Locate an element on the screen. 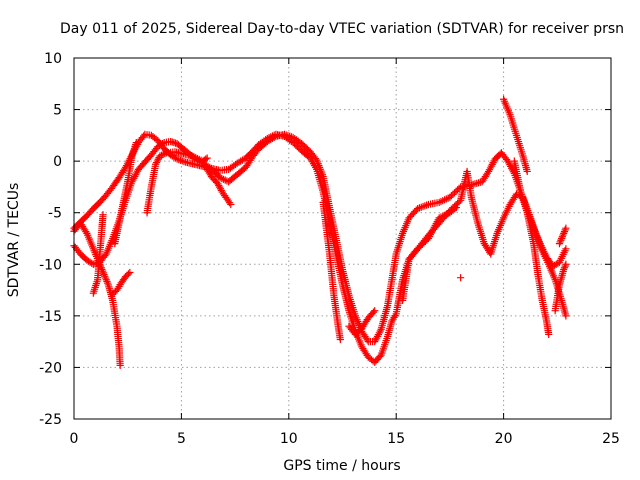 The width and height of the screenshot is (640, 480). x-tick-label: 5 is located at coordinates (181, 439).